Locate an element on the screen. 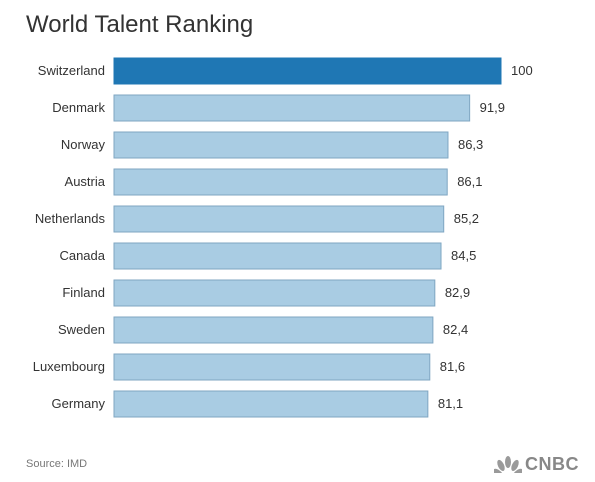 The width and height of the screenshot is (595, 482). category-label: Luxembourg is located at coordinates (69, 366).